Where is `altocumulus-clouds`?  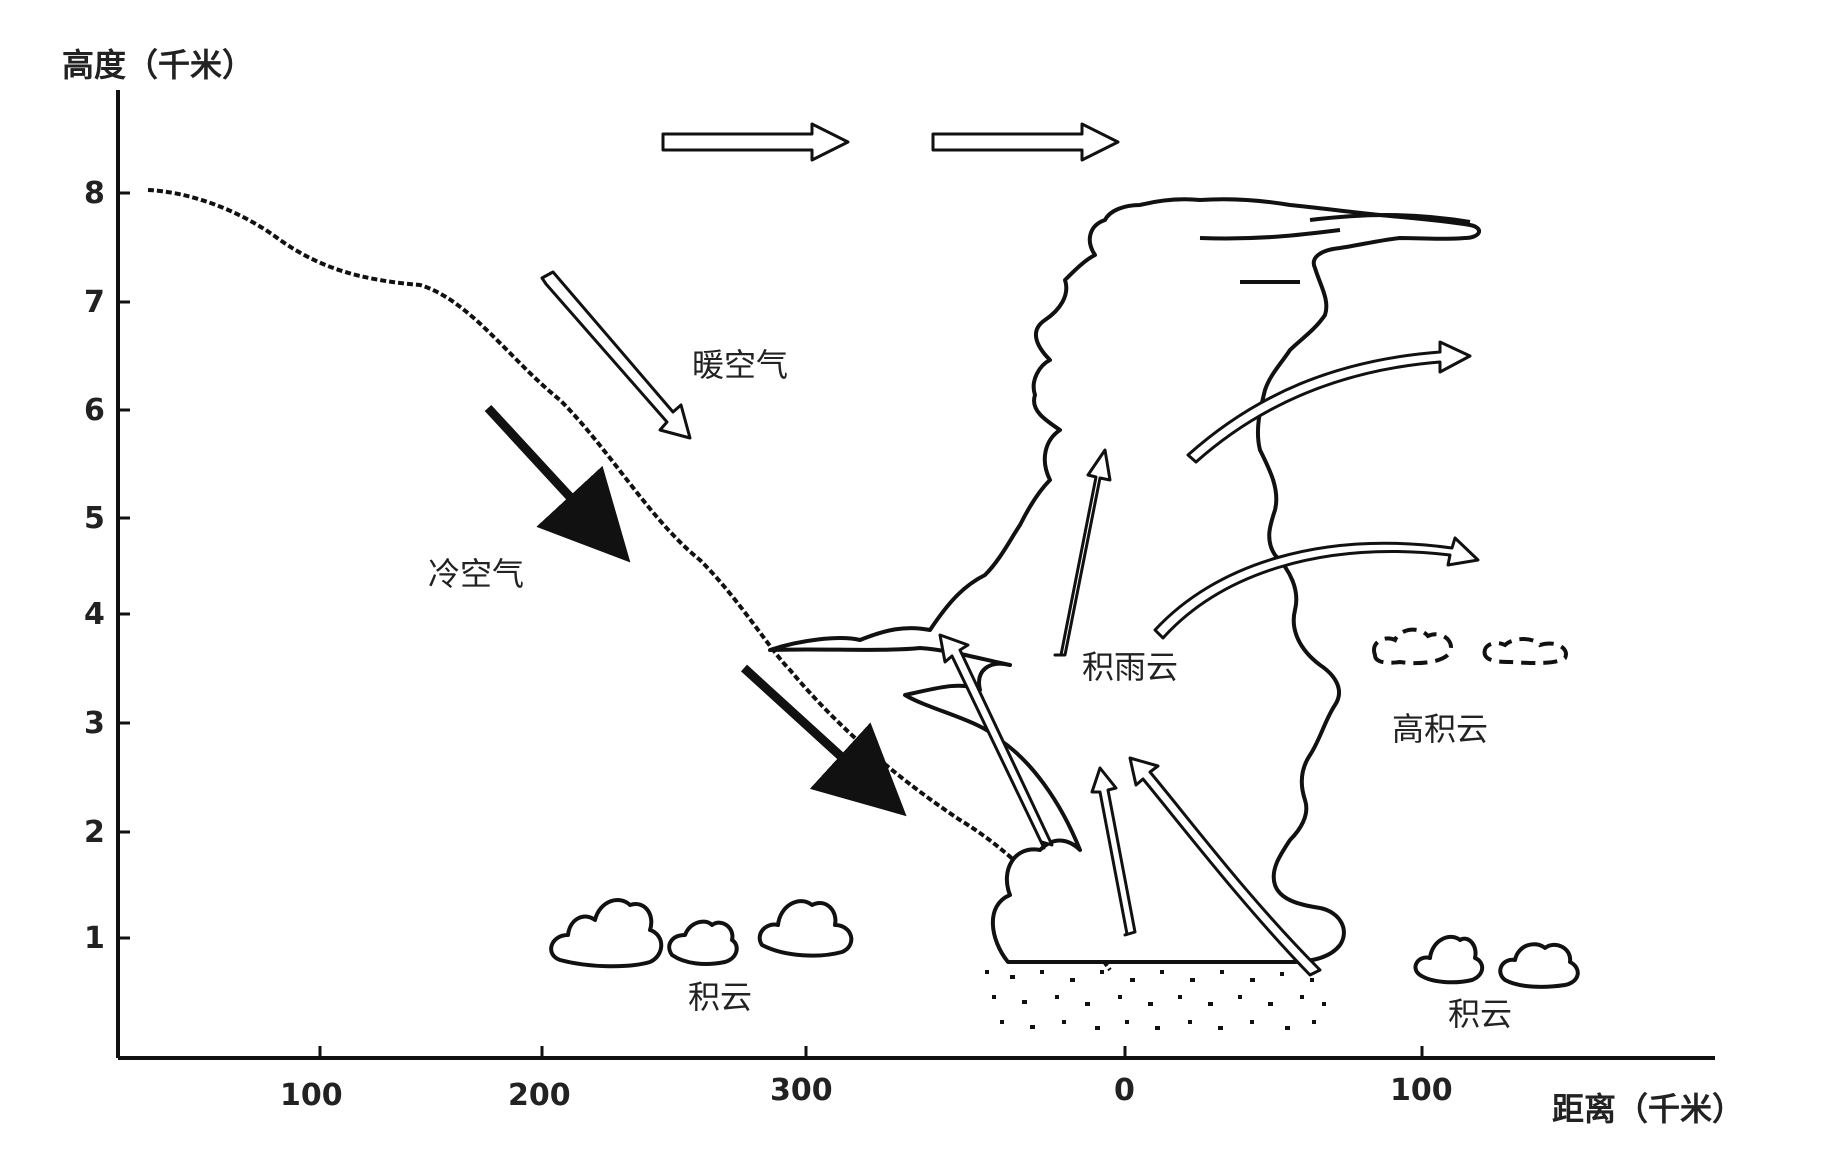
altocumulus-clouds is located at coordinates (1470, 646).